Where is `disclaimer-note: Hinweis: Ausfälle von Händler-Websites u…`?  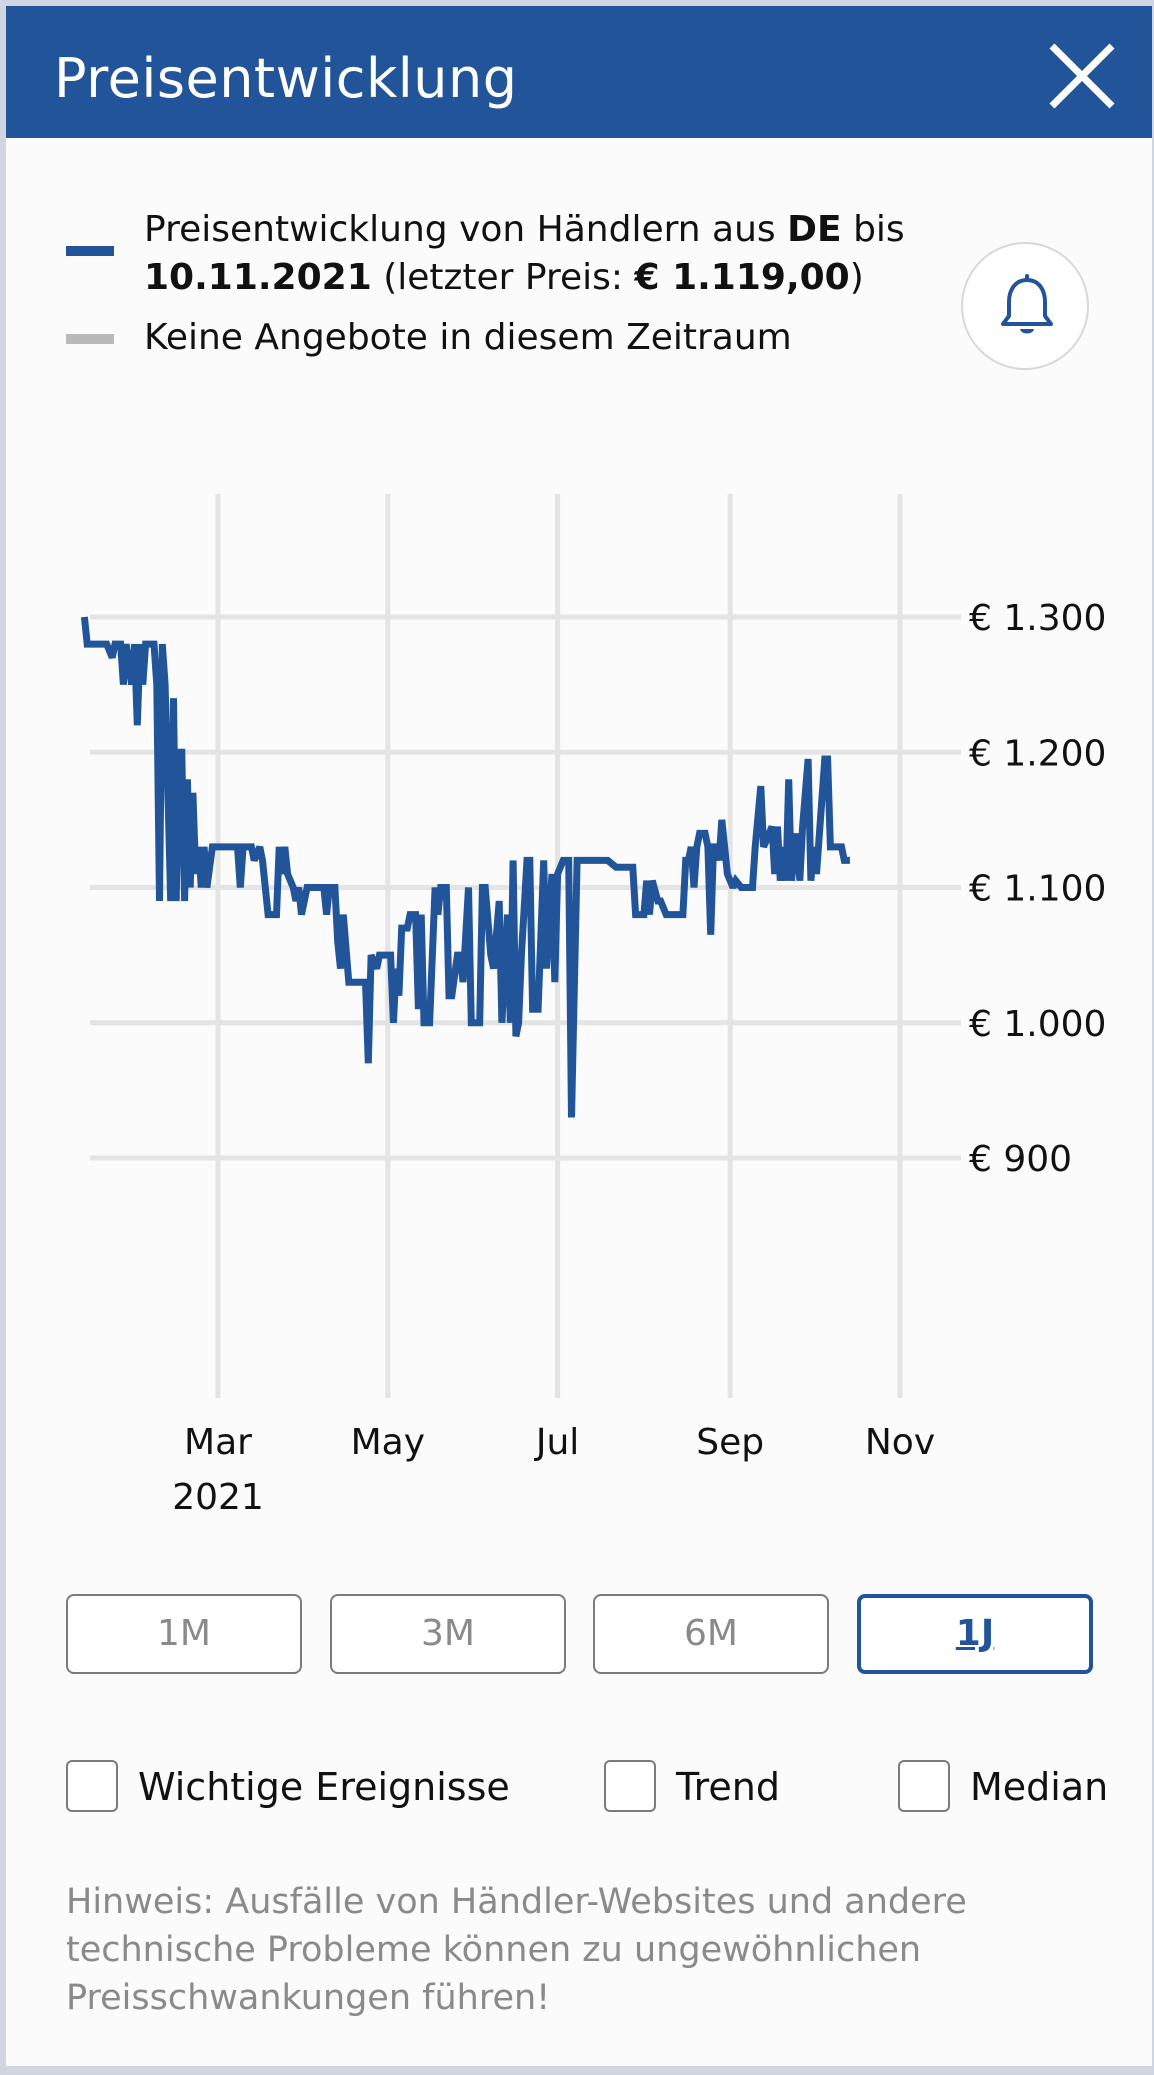 disclaimer-note: Hinweis: Ausfälle von Händler-Websites u… is located at coordinates (516, 1950).